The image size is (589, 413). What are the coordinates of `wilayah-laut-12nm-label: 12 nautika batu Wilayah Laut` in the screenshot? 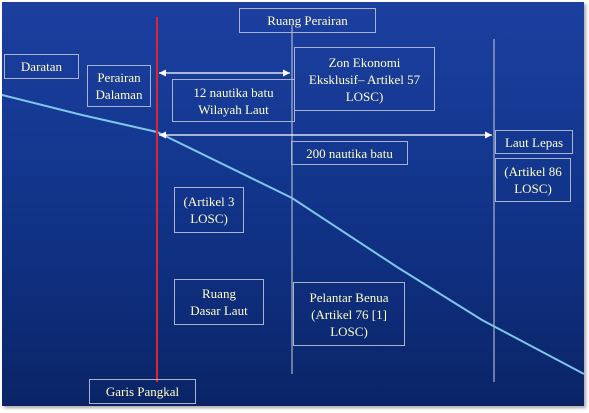 It's located at (233, 100).